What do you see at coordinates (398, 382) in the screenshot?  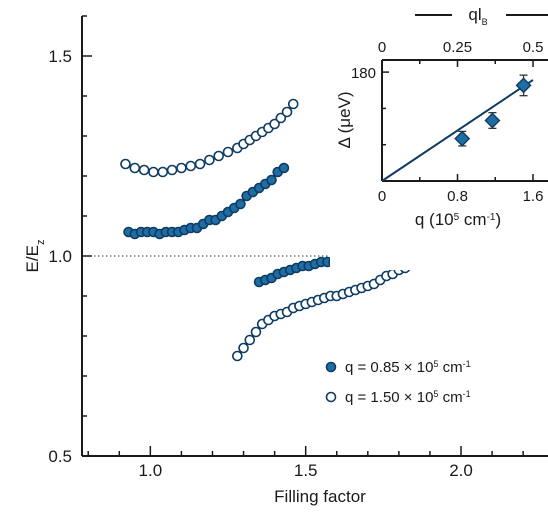 I see `legend: q = 0.85 × 105 cm-1 q = 1.50 × 105 cm-1` at bounding box center [398, 382].